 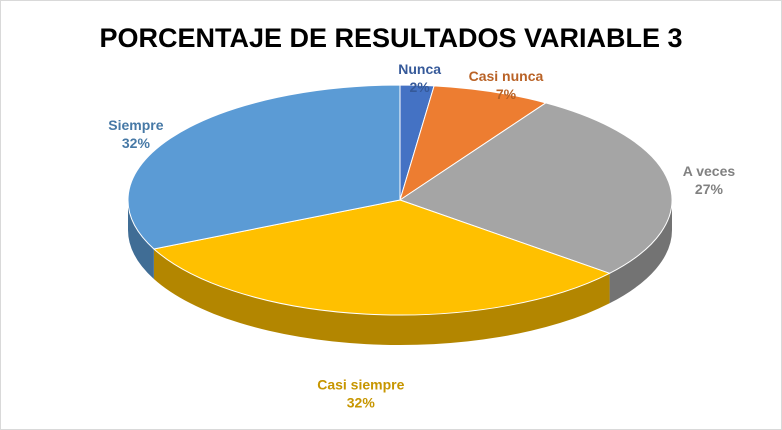 I want to click on data-label-value: 2%, so click(x=420, y=87).